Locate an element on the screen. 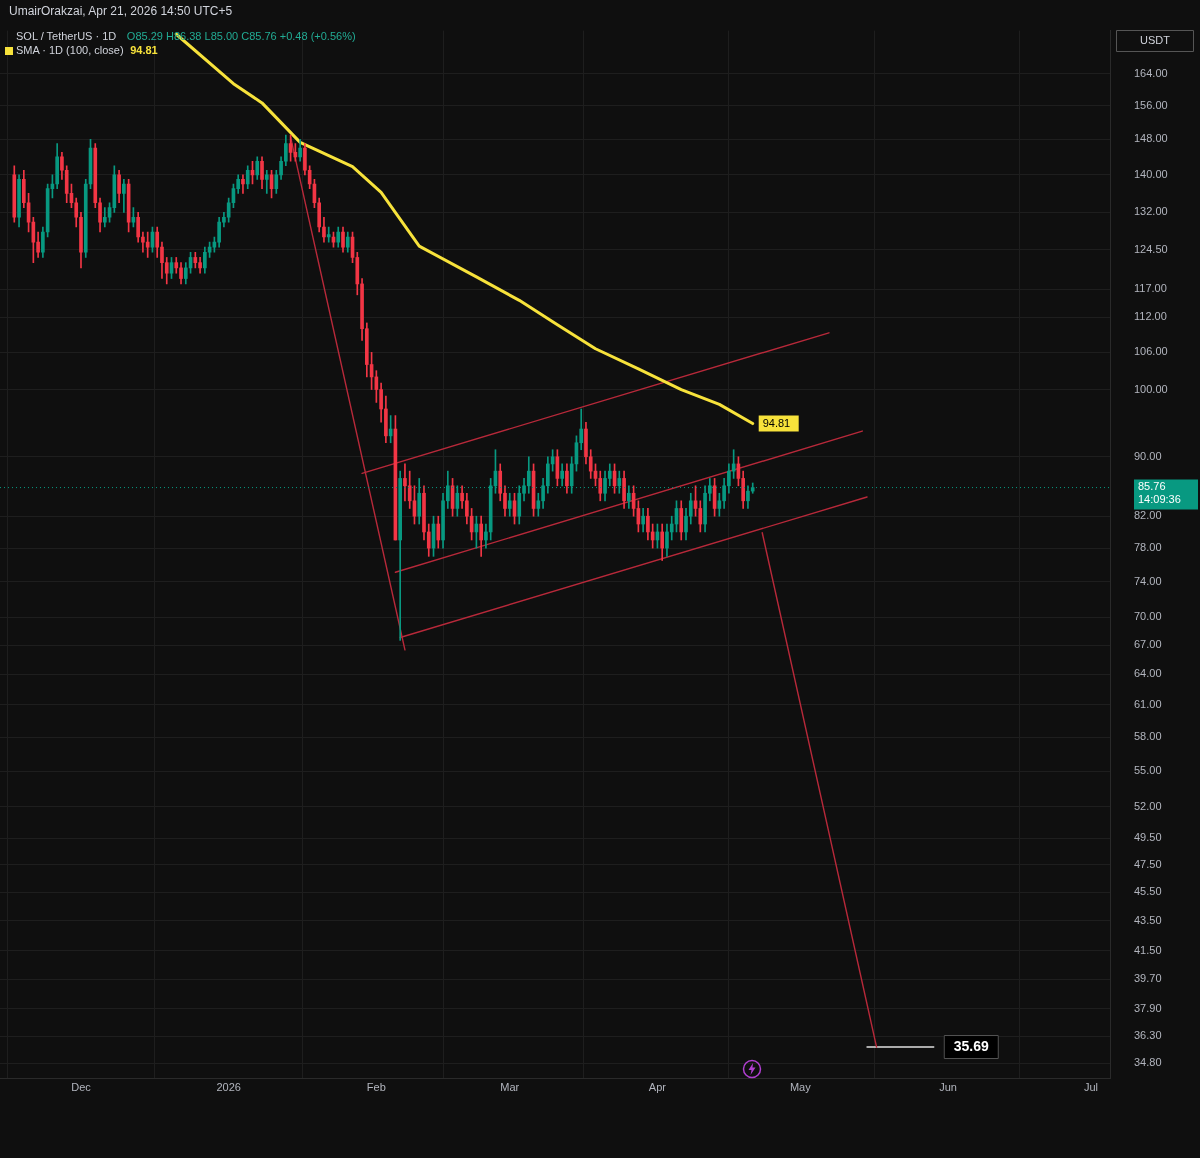 This screenshot has height=1158, width=1200. y-tick-label: 74.00 is located at coordinates (1148, 580).